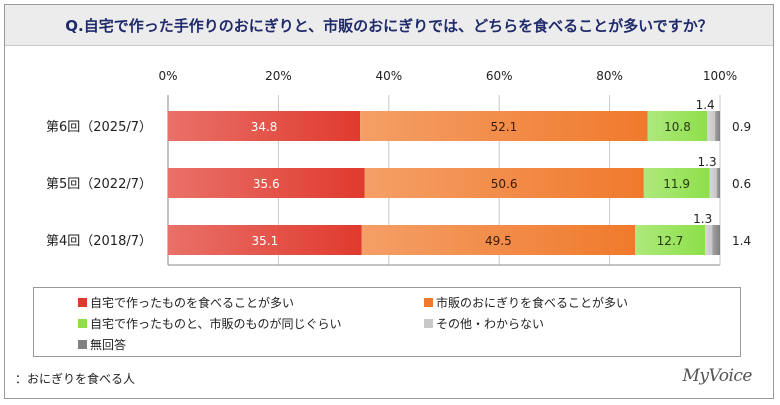  Describe the element at coordinates (108, 345) in the screenshot. I see `legend-label: 無回答` at that location.